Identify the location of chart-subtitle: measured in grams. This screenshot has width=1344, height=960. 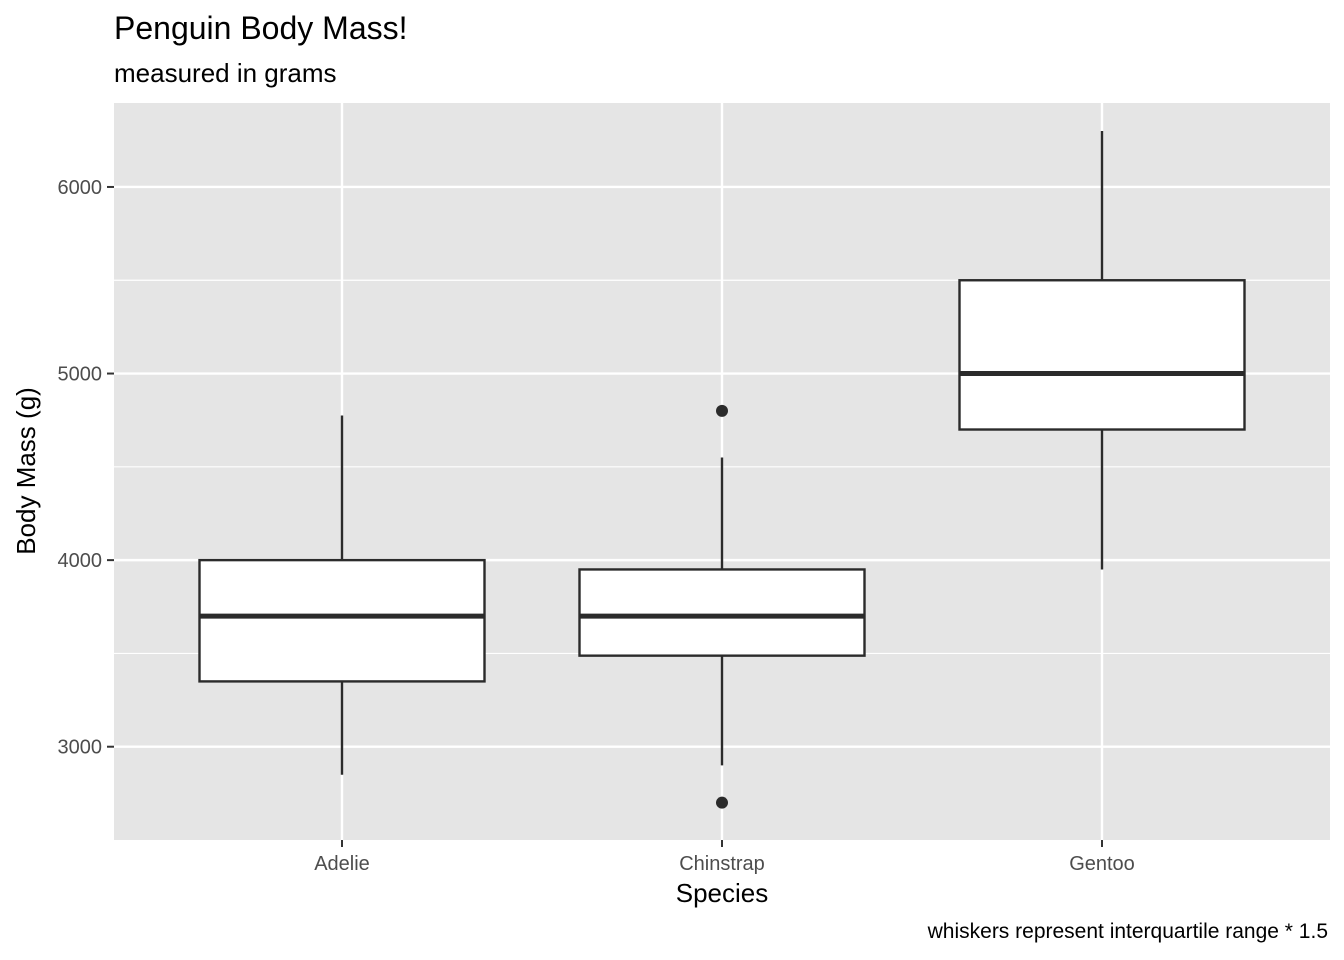
(225, 73).